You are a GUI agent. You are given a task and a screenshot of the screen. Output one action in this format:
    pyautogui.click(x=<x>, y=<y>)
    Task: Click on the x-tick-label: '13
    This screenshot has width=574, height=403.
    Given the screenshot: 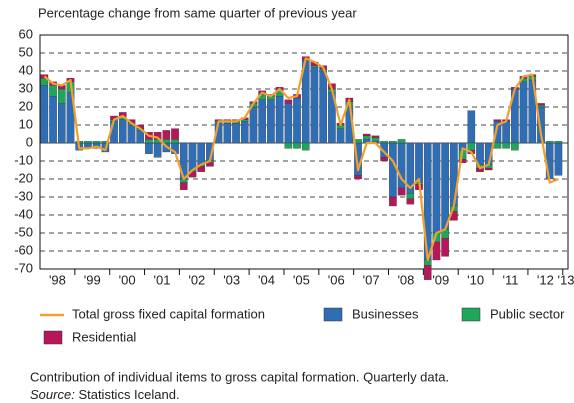 What is the action you would take?
    pyautogui.click(x=566, y=279)
    